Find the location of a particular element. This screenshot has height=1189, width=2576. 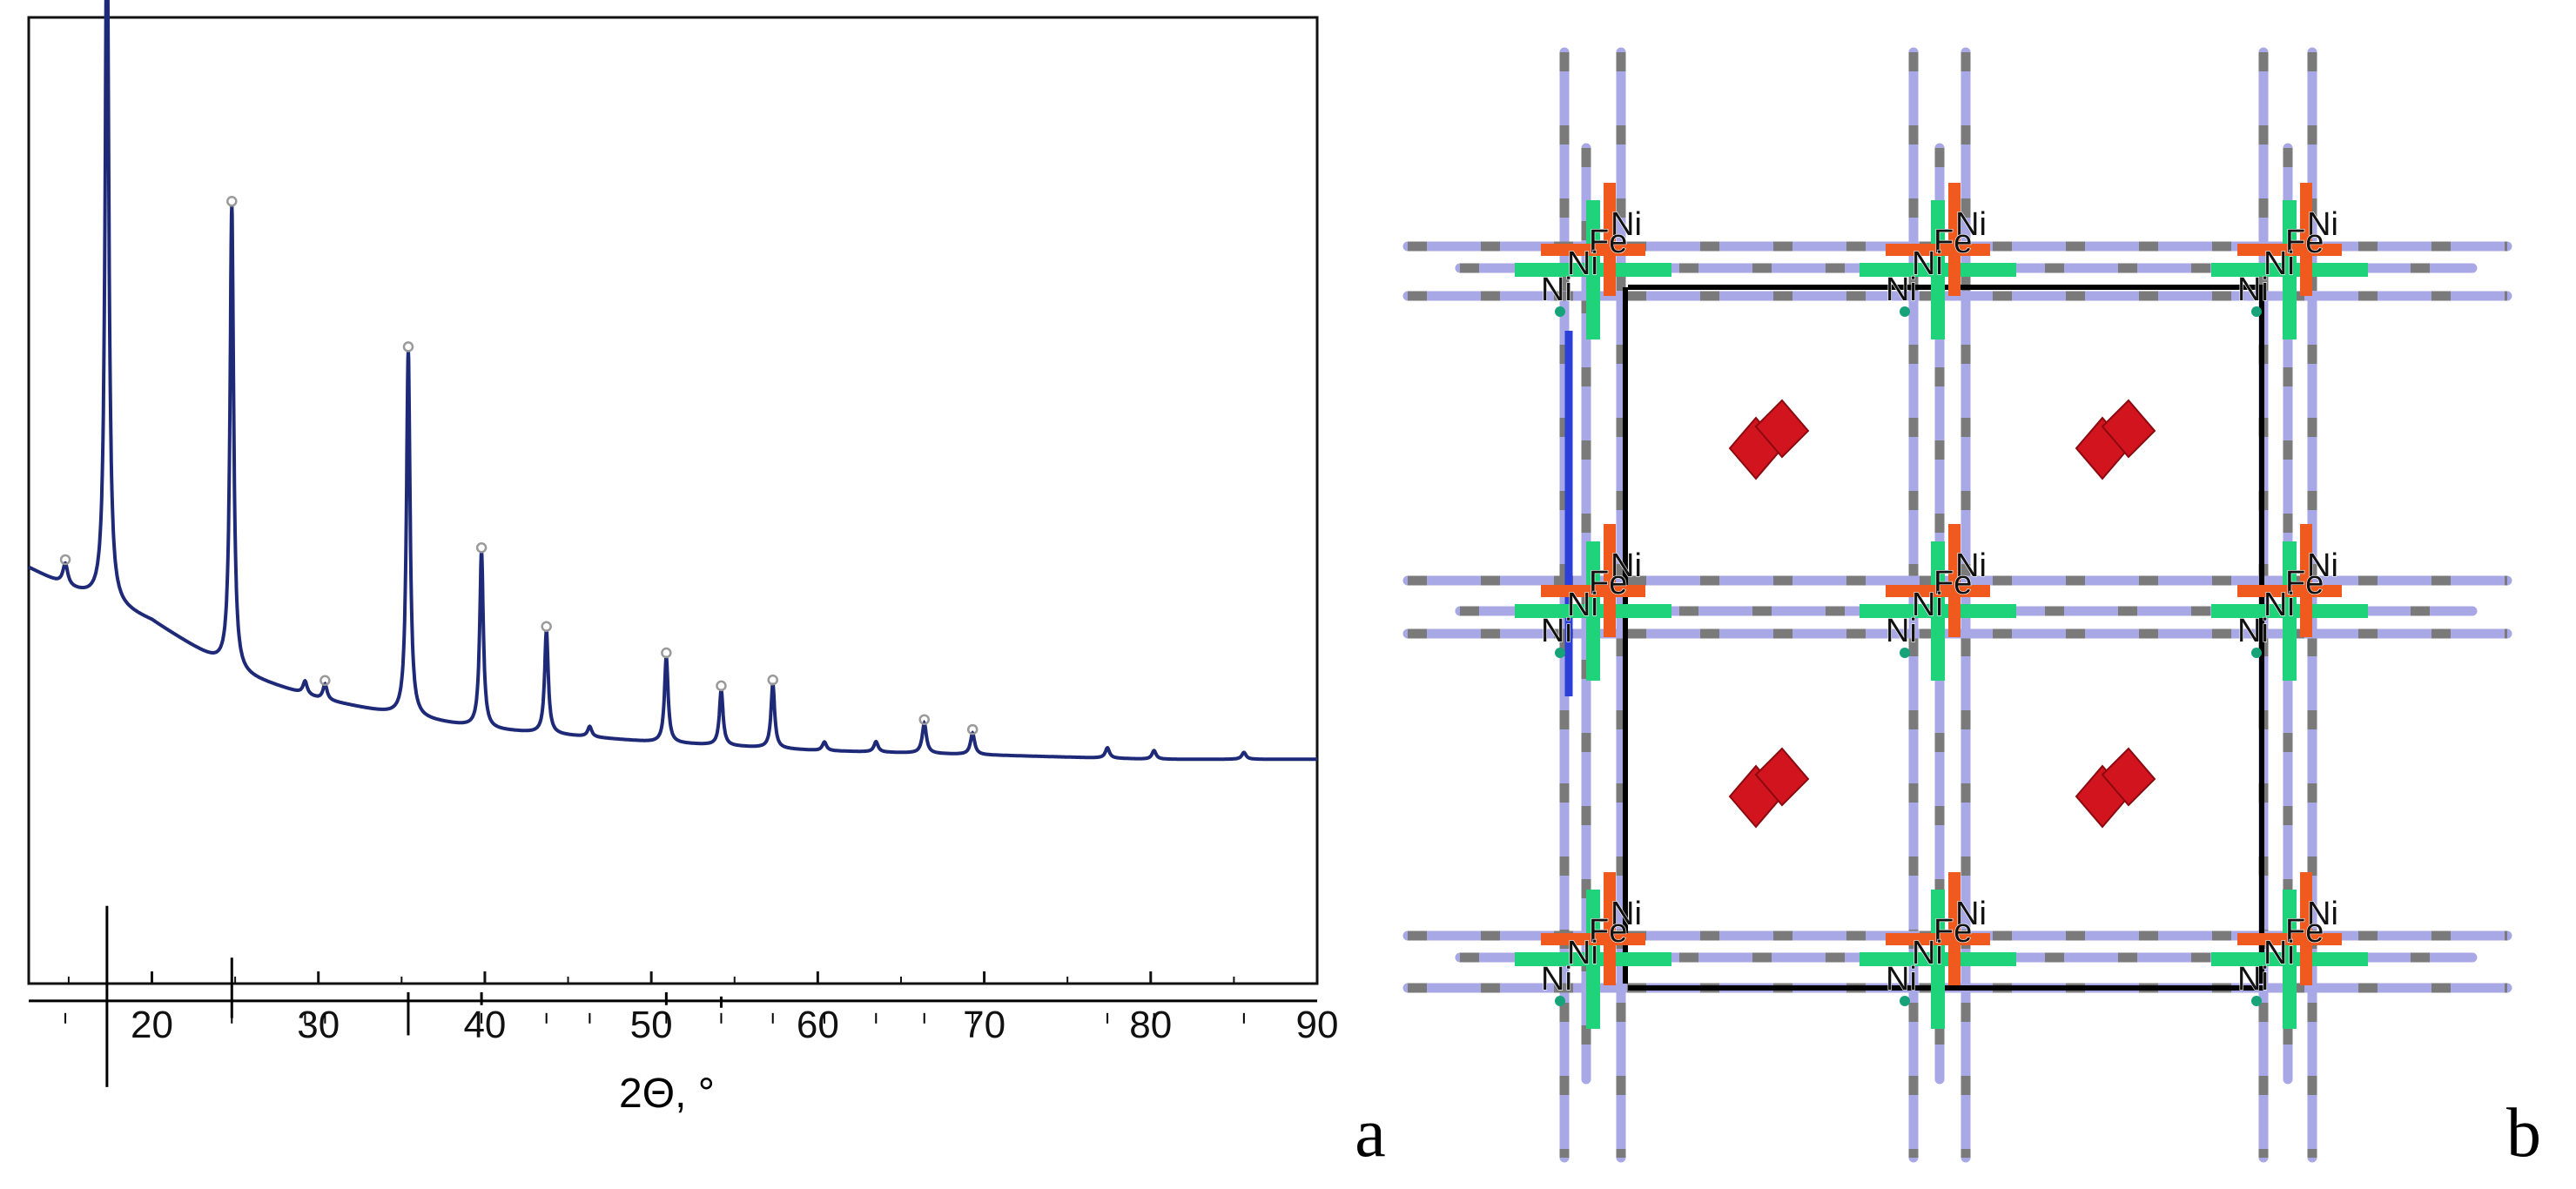

x-tick-label: 30 is located at coordinates (318, 1025).